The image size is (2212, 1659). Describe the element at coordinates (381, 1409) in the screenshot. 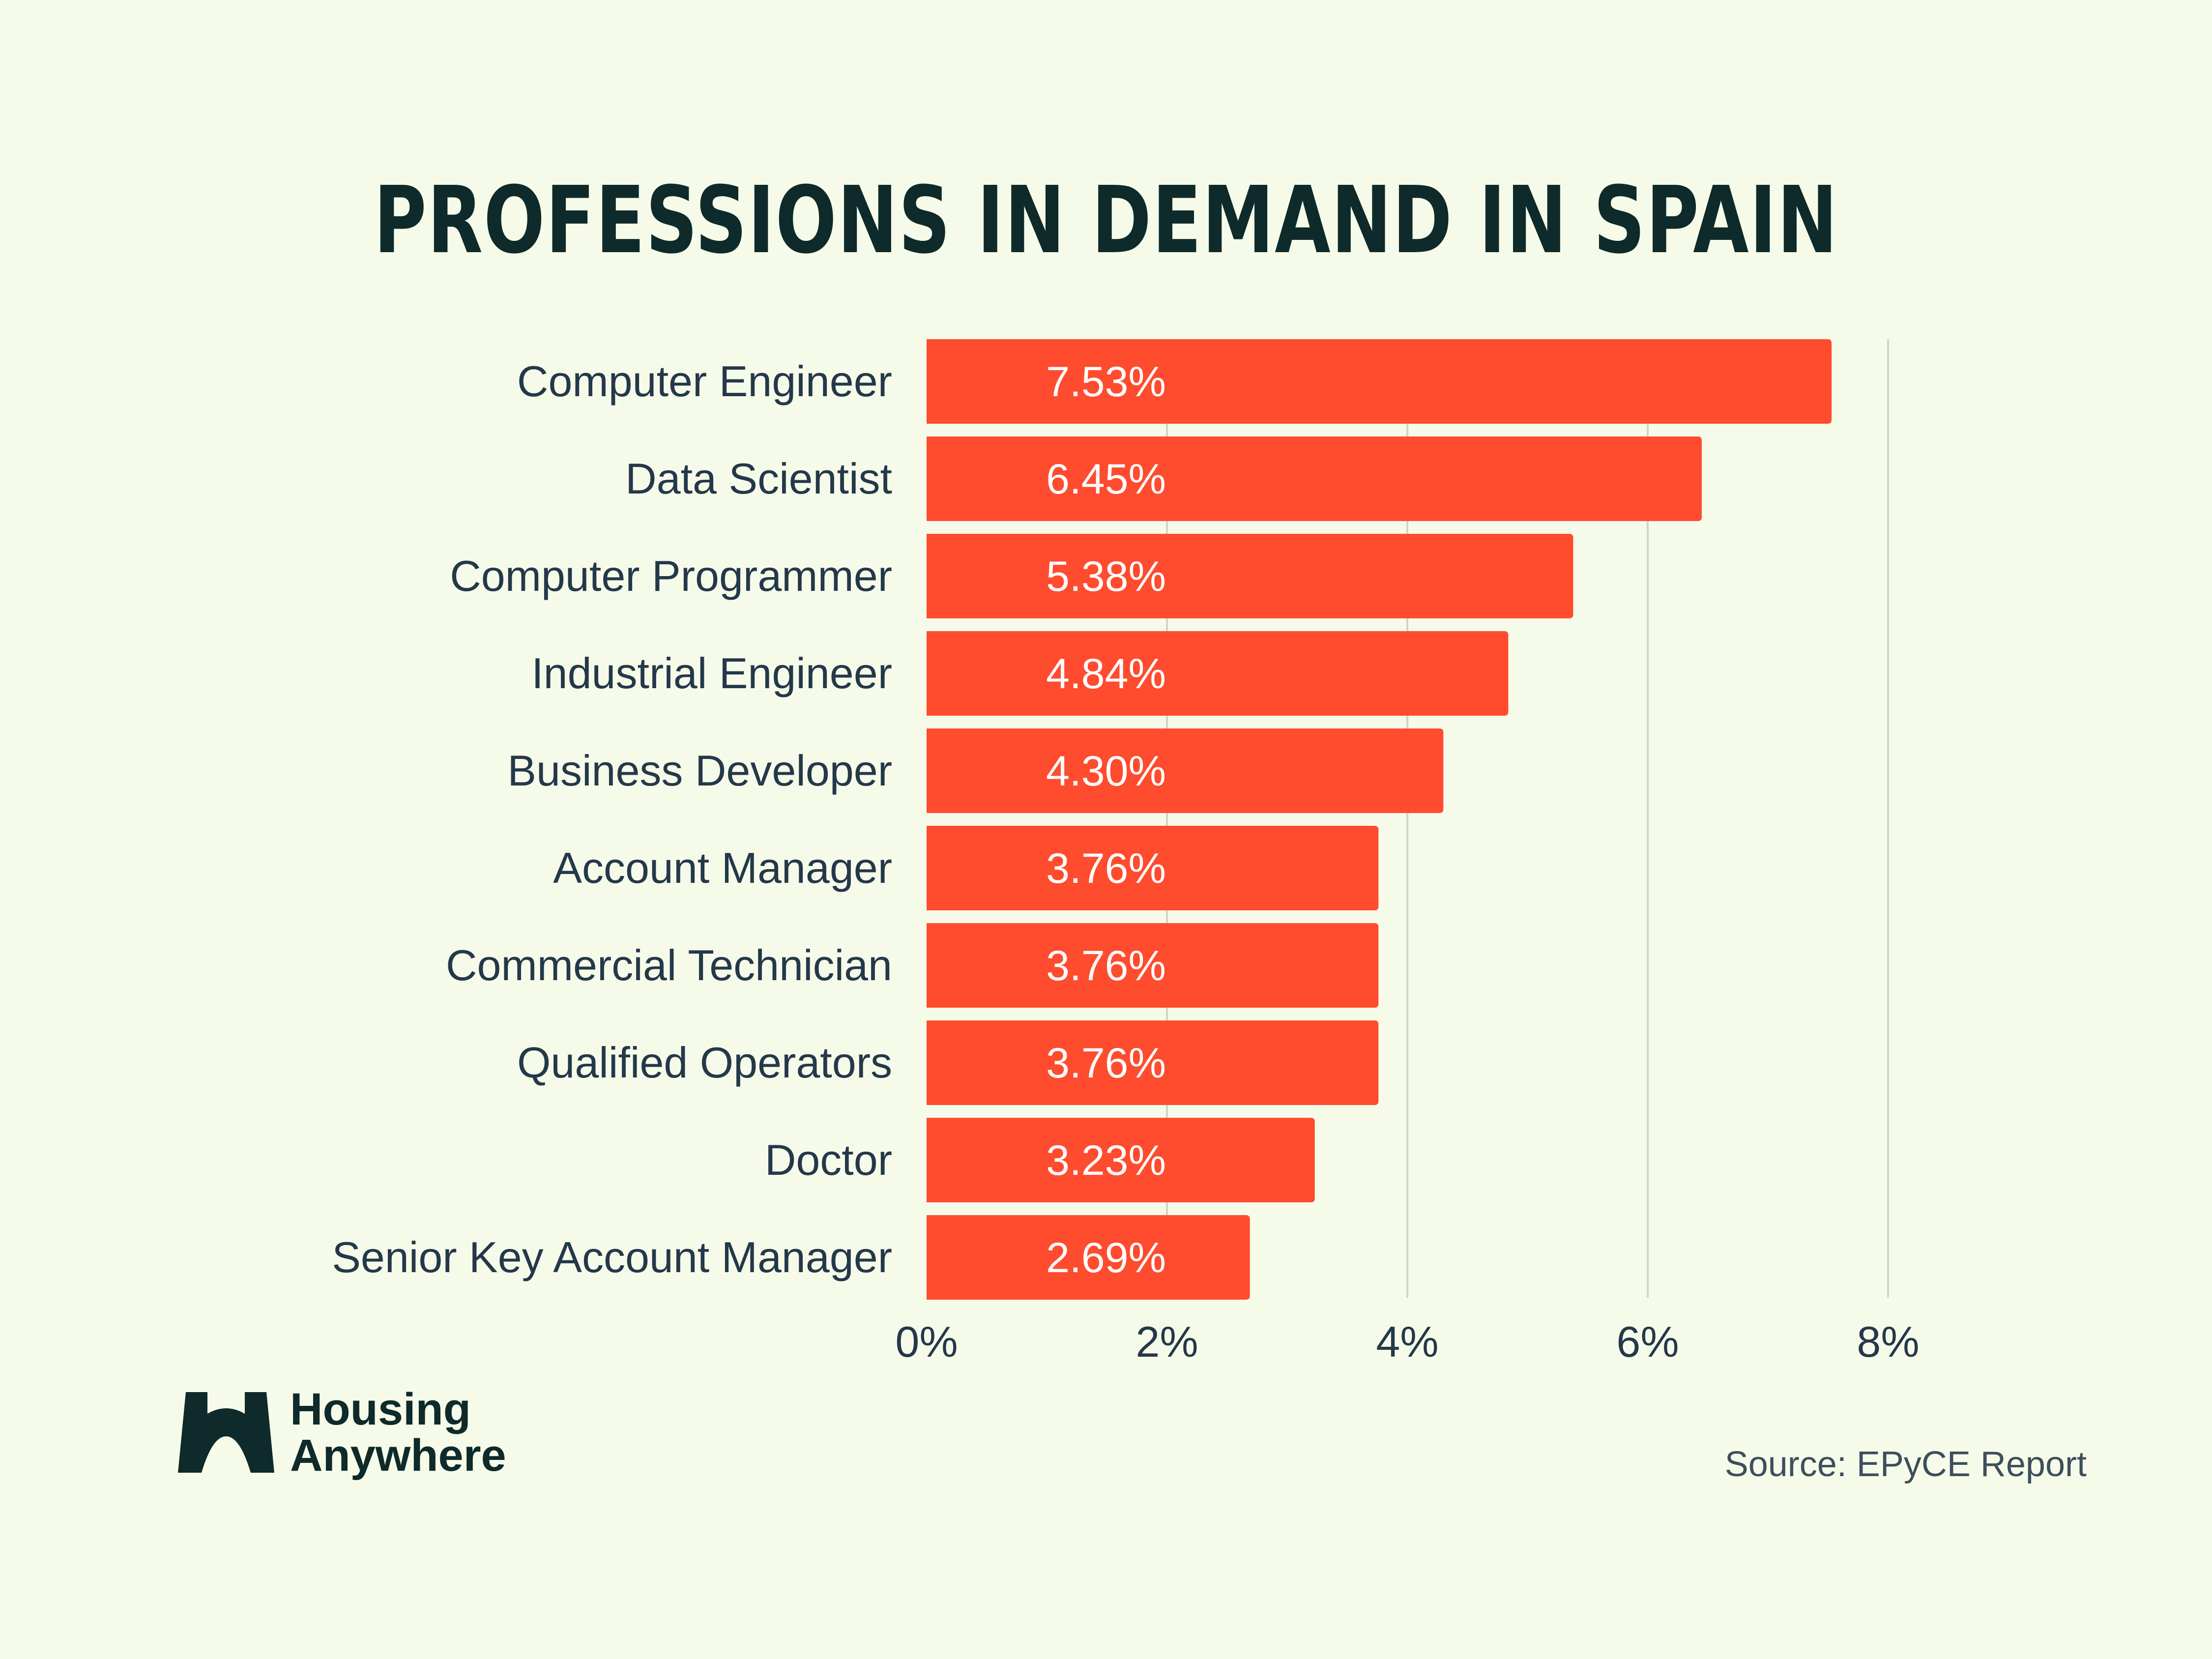

I see `logo-text-line1: Housing` at that location.